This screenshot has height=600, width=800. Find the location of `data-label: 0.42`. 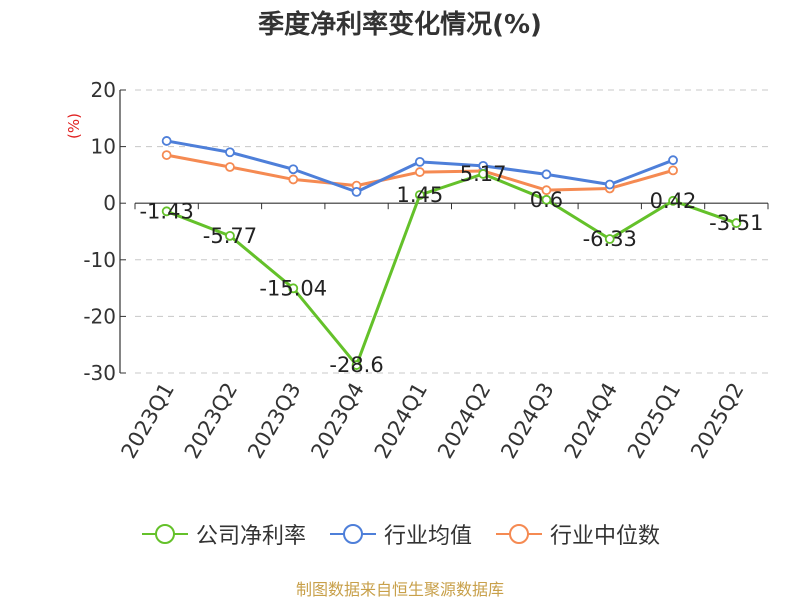

data-label: 0.42 is located at coordinates (673, 201).